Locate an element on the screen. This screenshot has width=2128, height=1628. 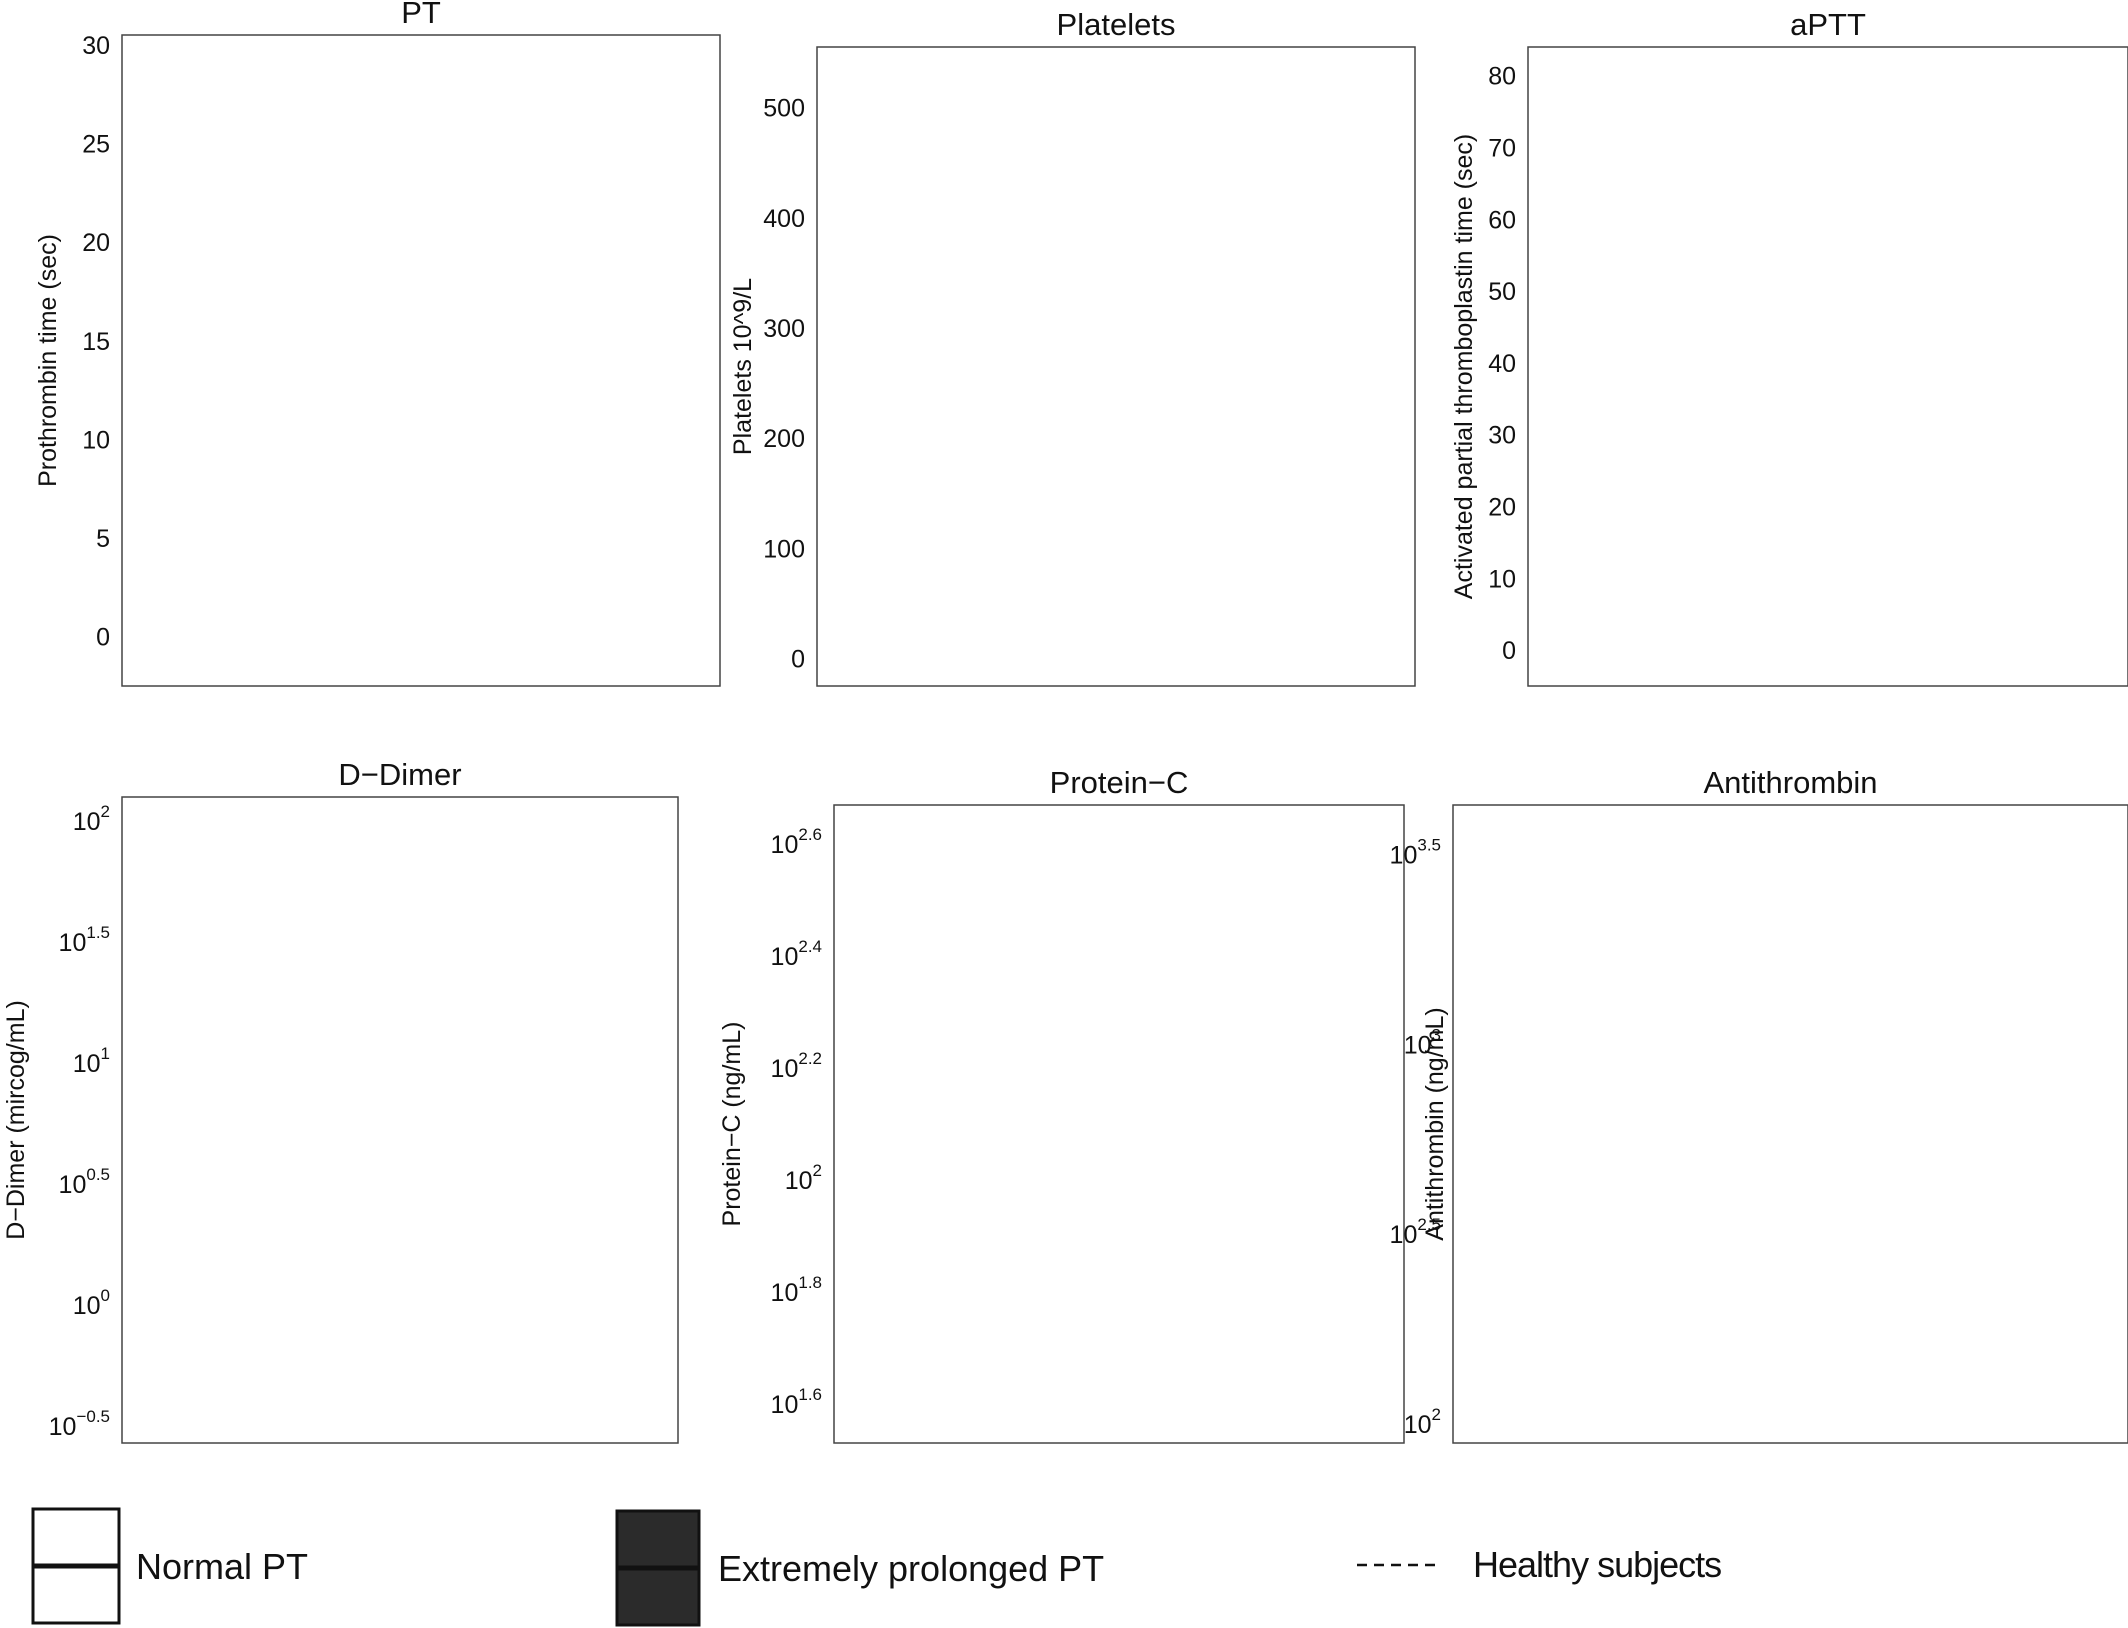
y-tick-label: 70 is located at coordinates (1502, 149).